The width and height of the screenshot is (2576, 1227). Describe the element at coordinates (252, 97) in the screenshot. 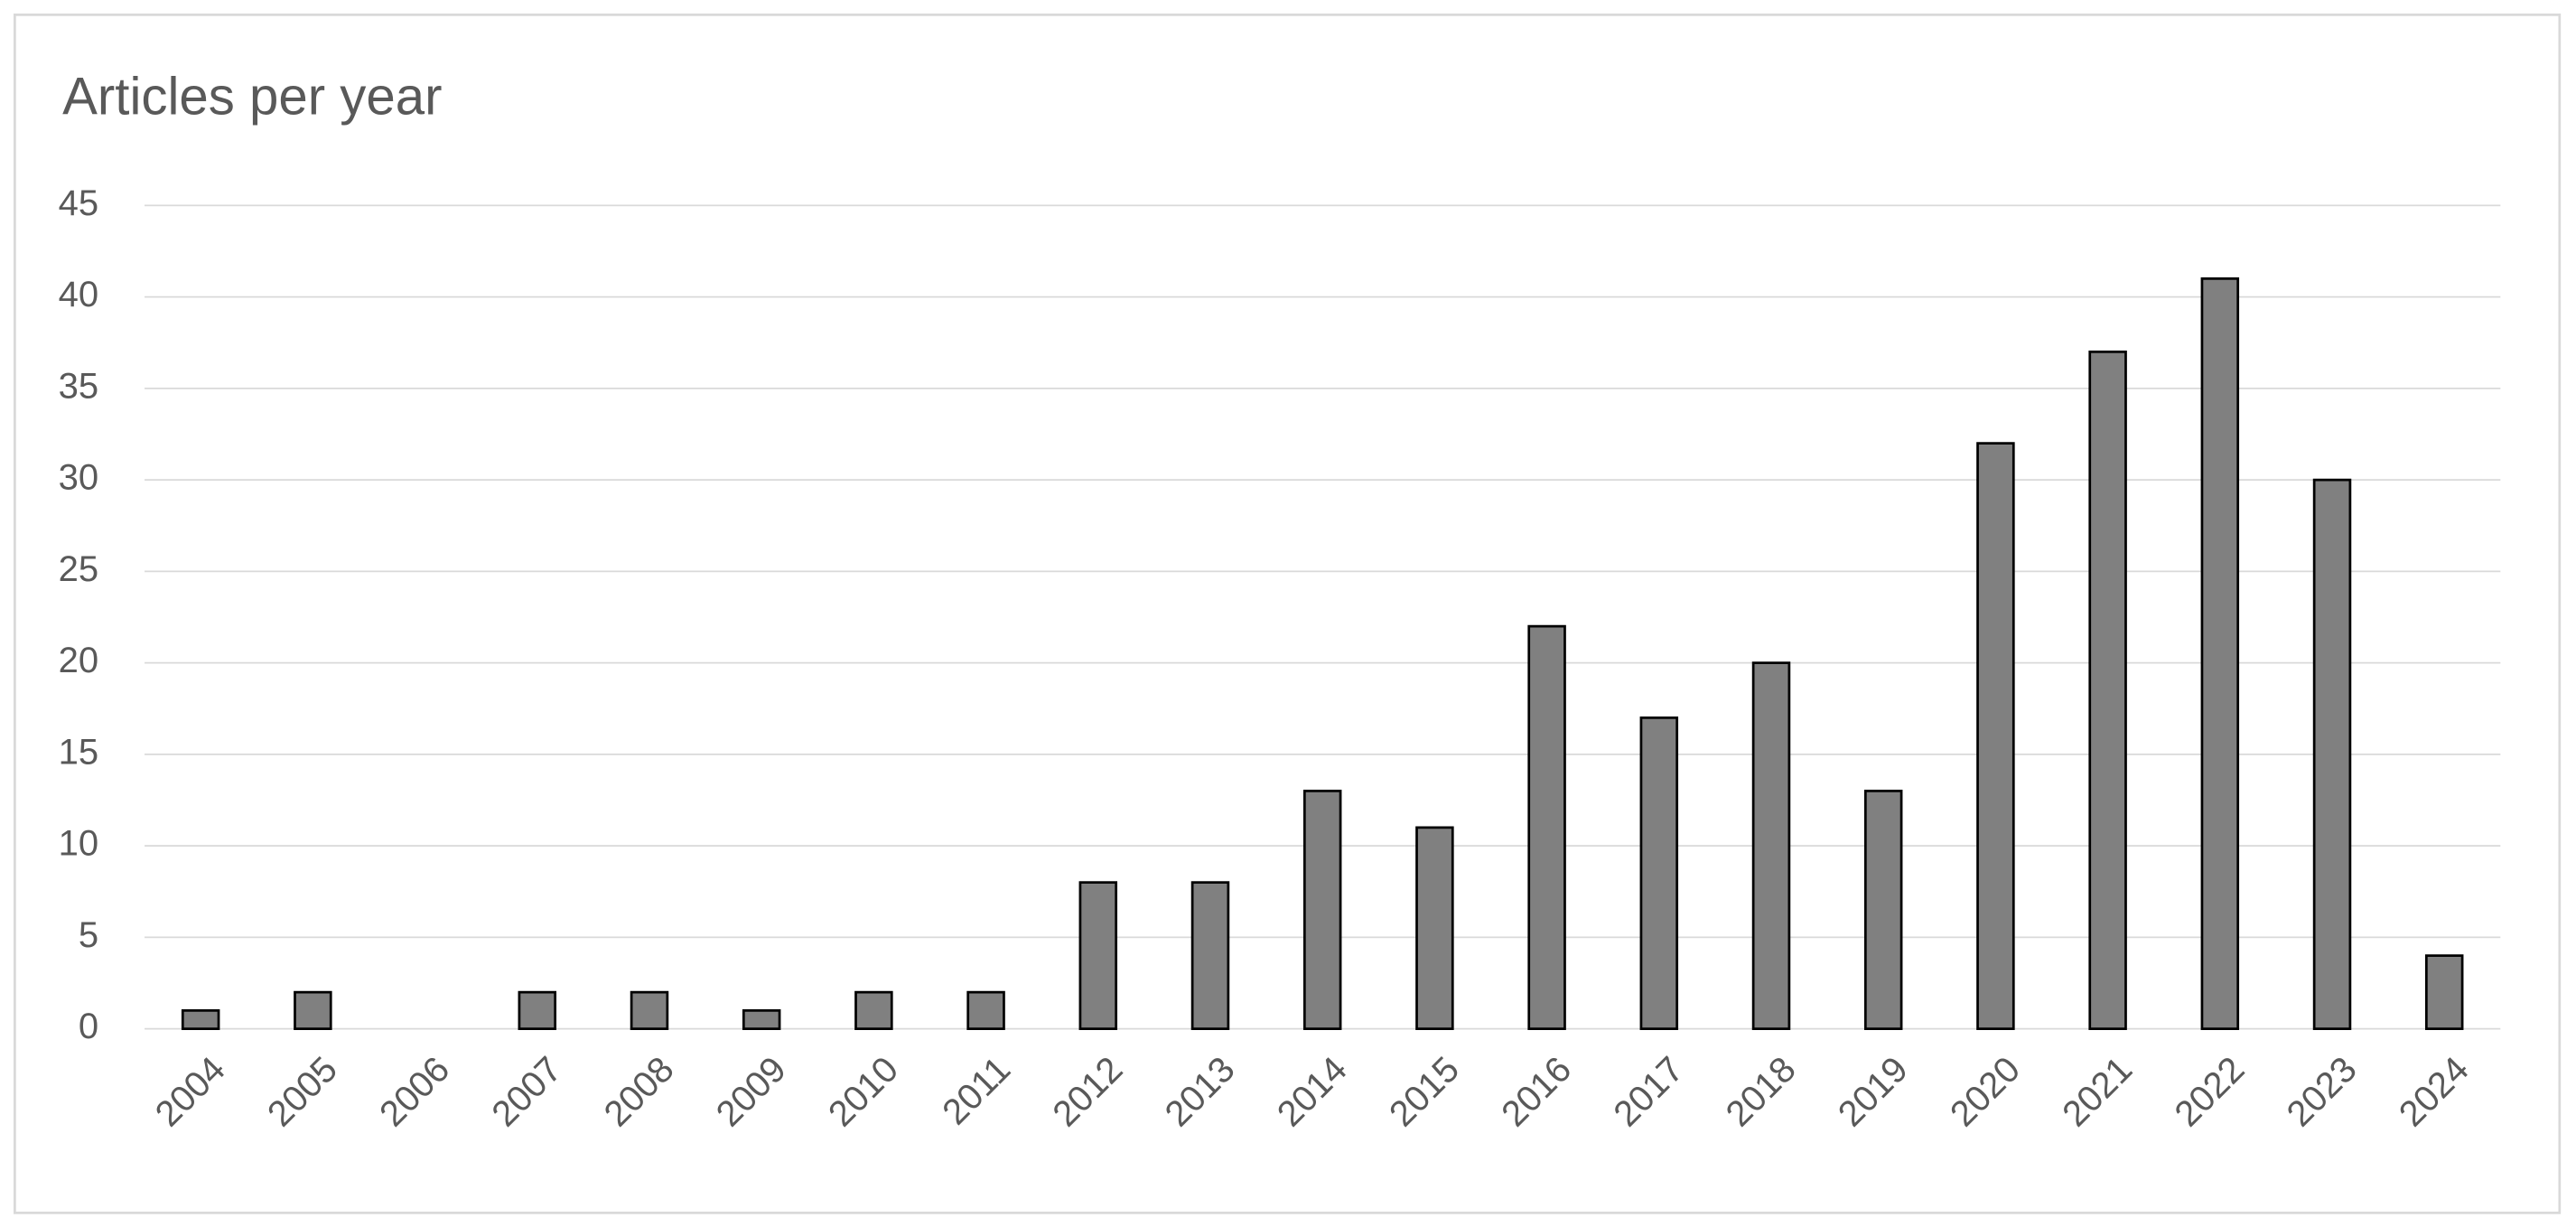

I see `chart-title: Articles per year` at that location.